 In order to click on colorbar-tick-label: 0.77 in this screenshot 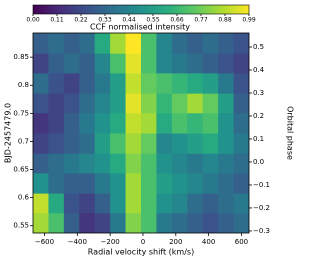, I will do `click(201, 20)`.